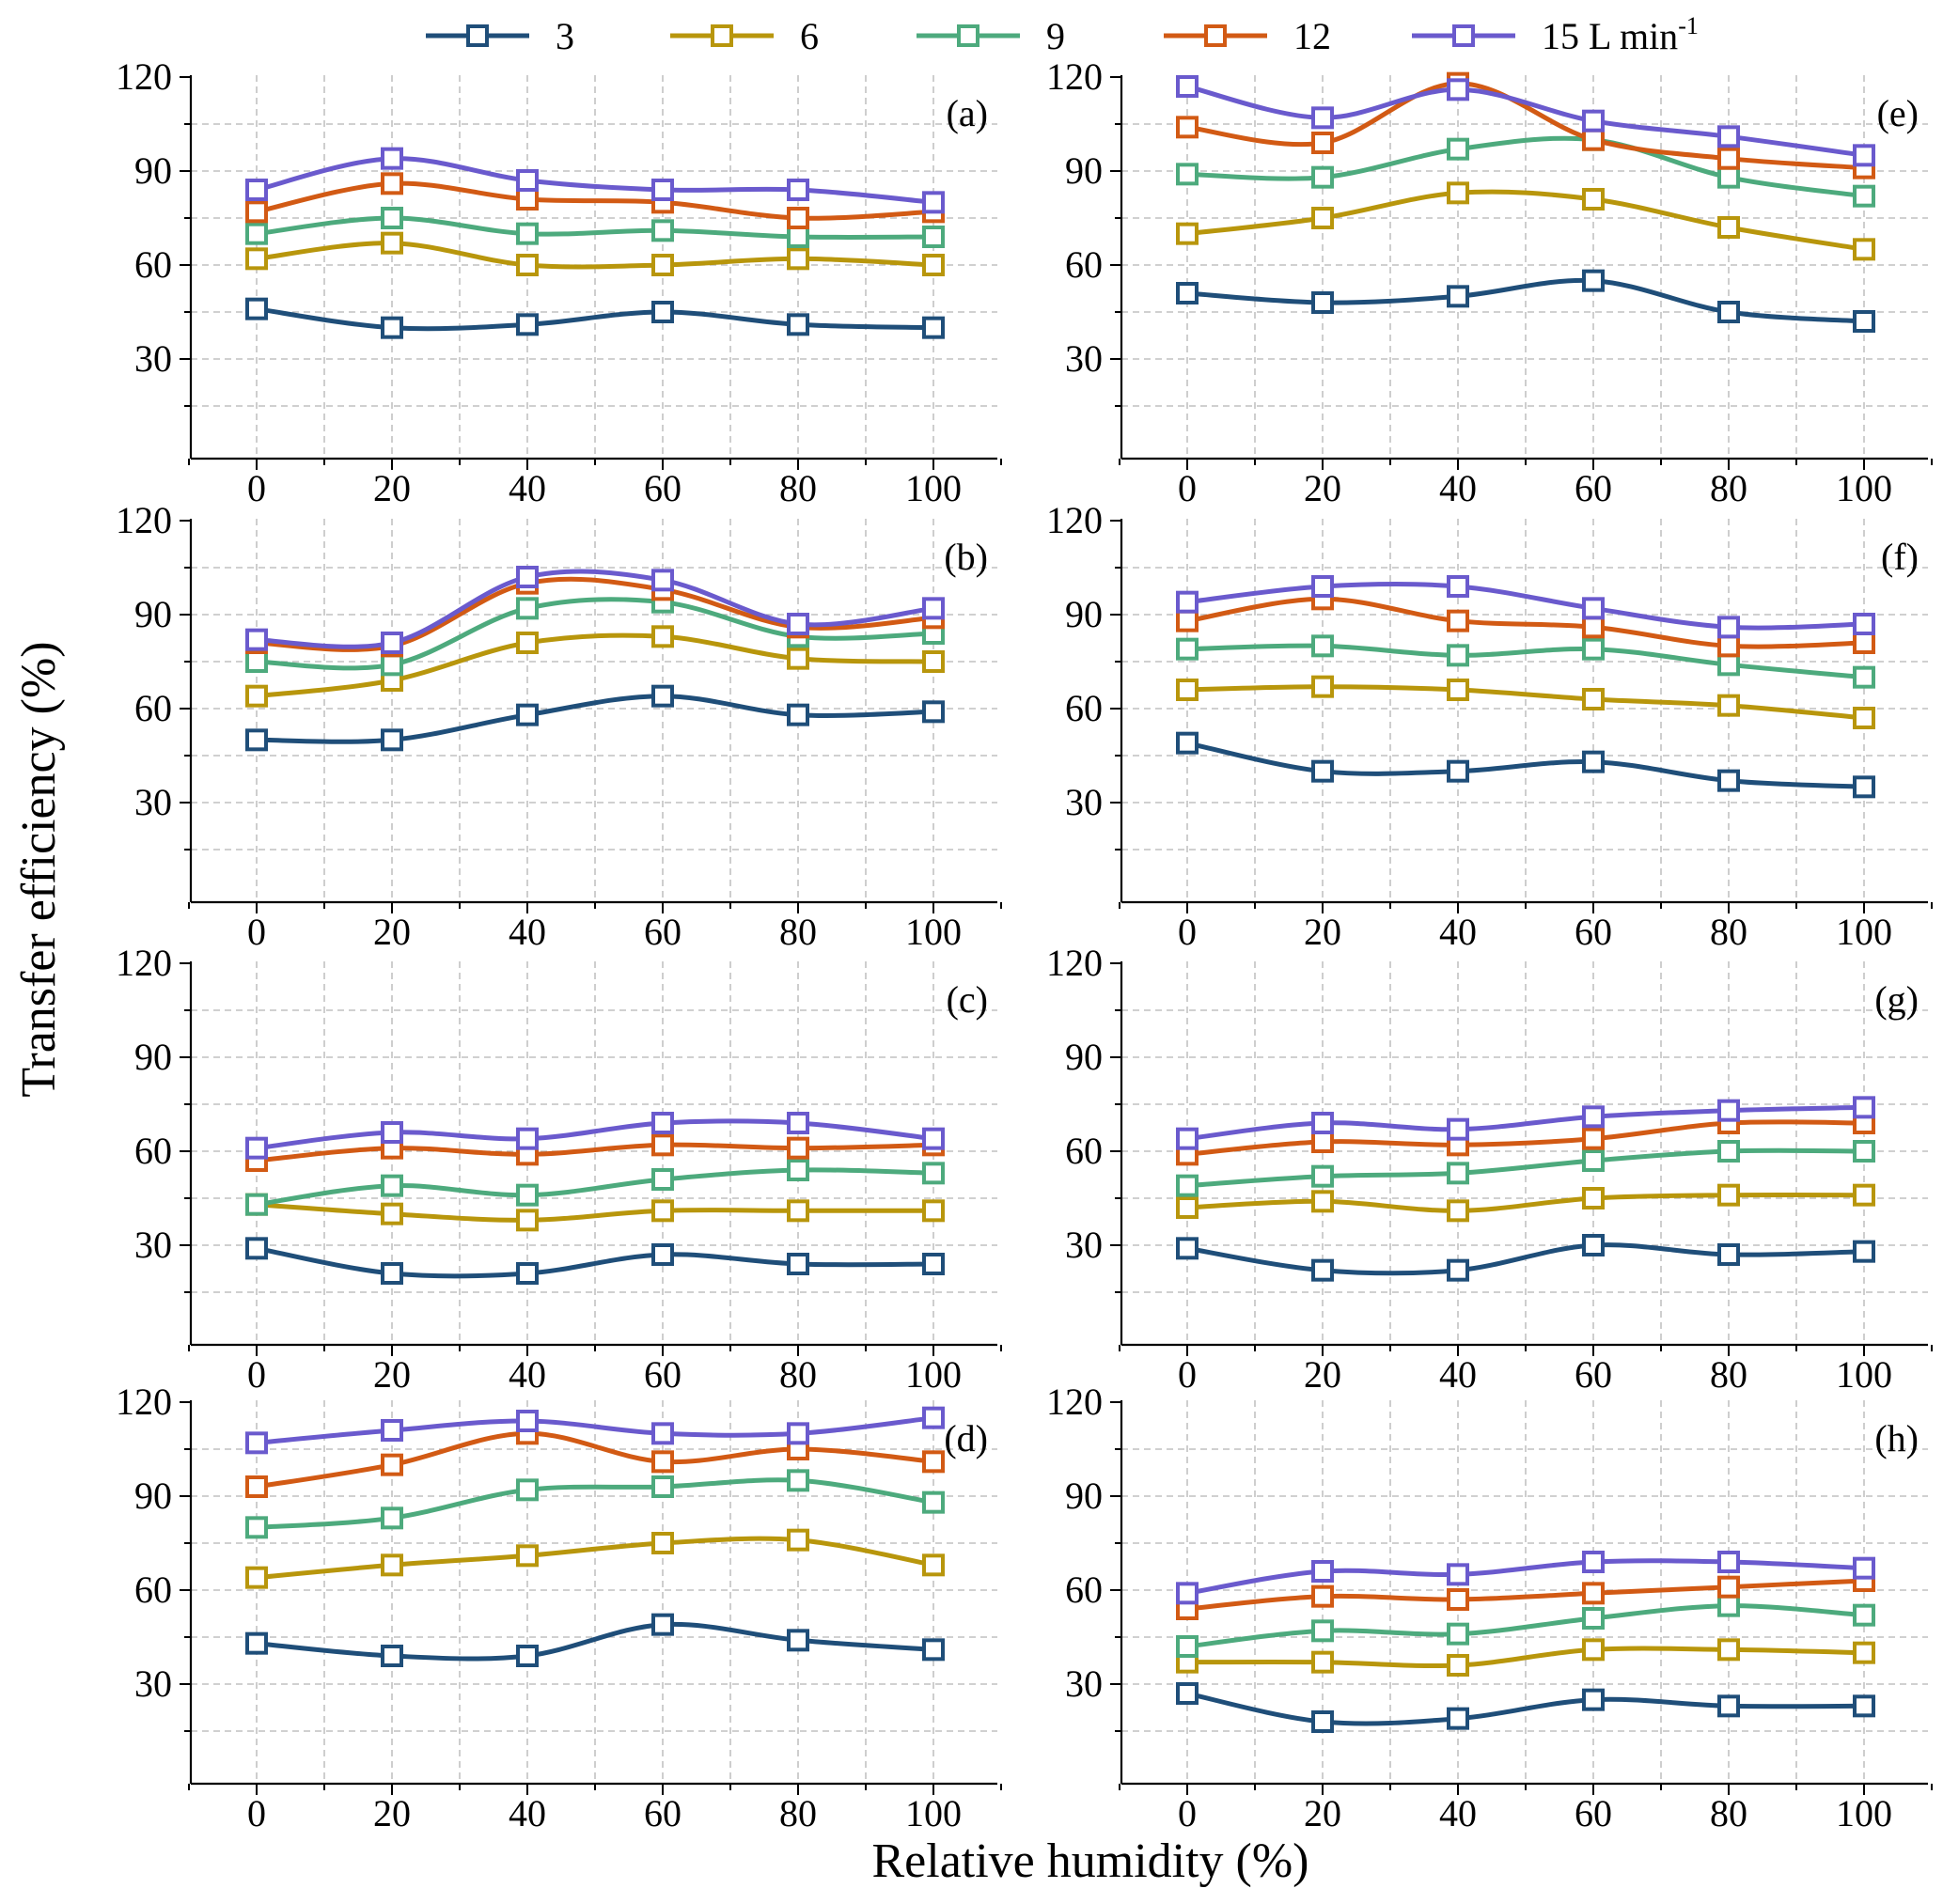 This screenshot has width=1943, height=1904. Describe the element at coordinates (256, 488) in the screenshot. I see `x-tick-label: 0` at that location.